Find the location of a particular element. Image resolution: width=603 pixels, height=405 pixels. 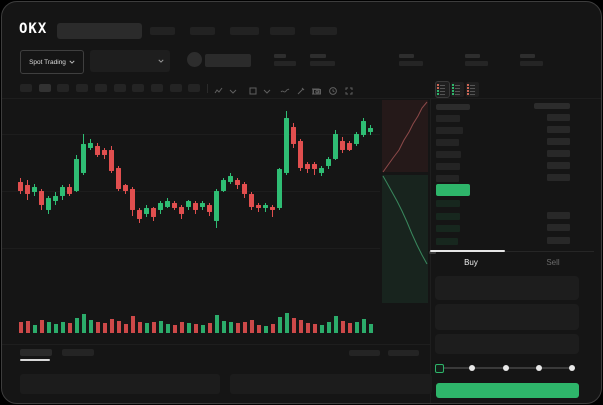

active-bottom-tab-indicator is located at coordinates (35, 360).